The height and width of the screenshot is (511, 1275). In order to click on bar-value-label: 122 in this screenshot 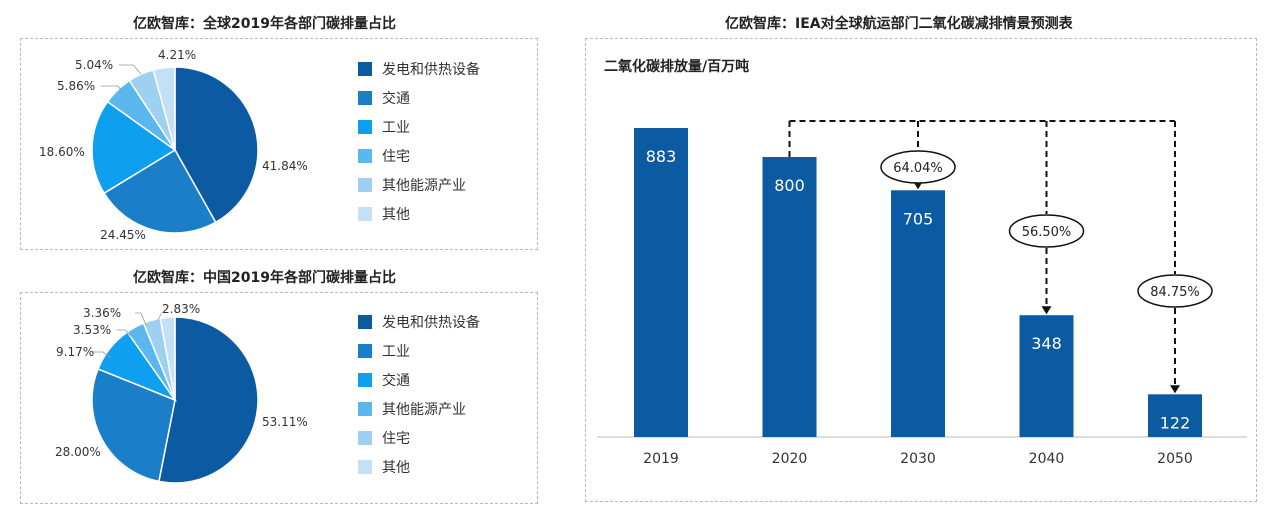, I will do `click(1175, 422)`.